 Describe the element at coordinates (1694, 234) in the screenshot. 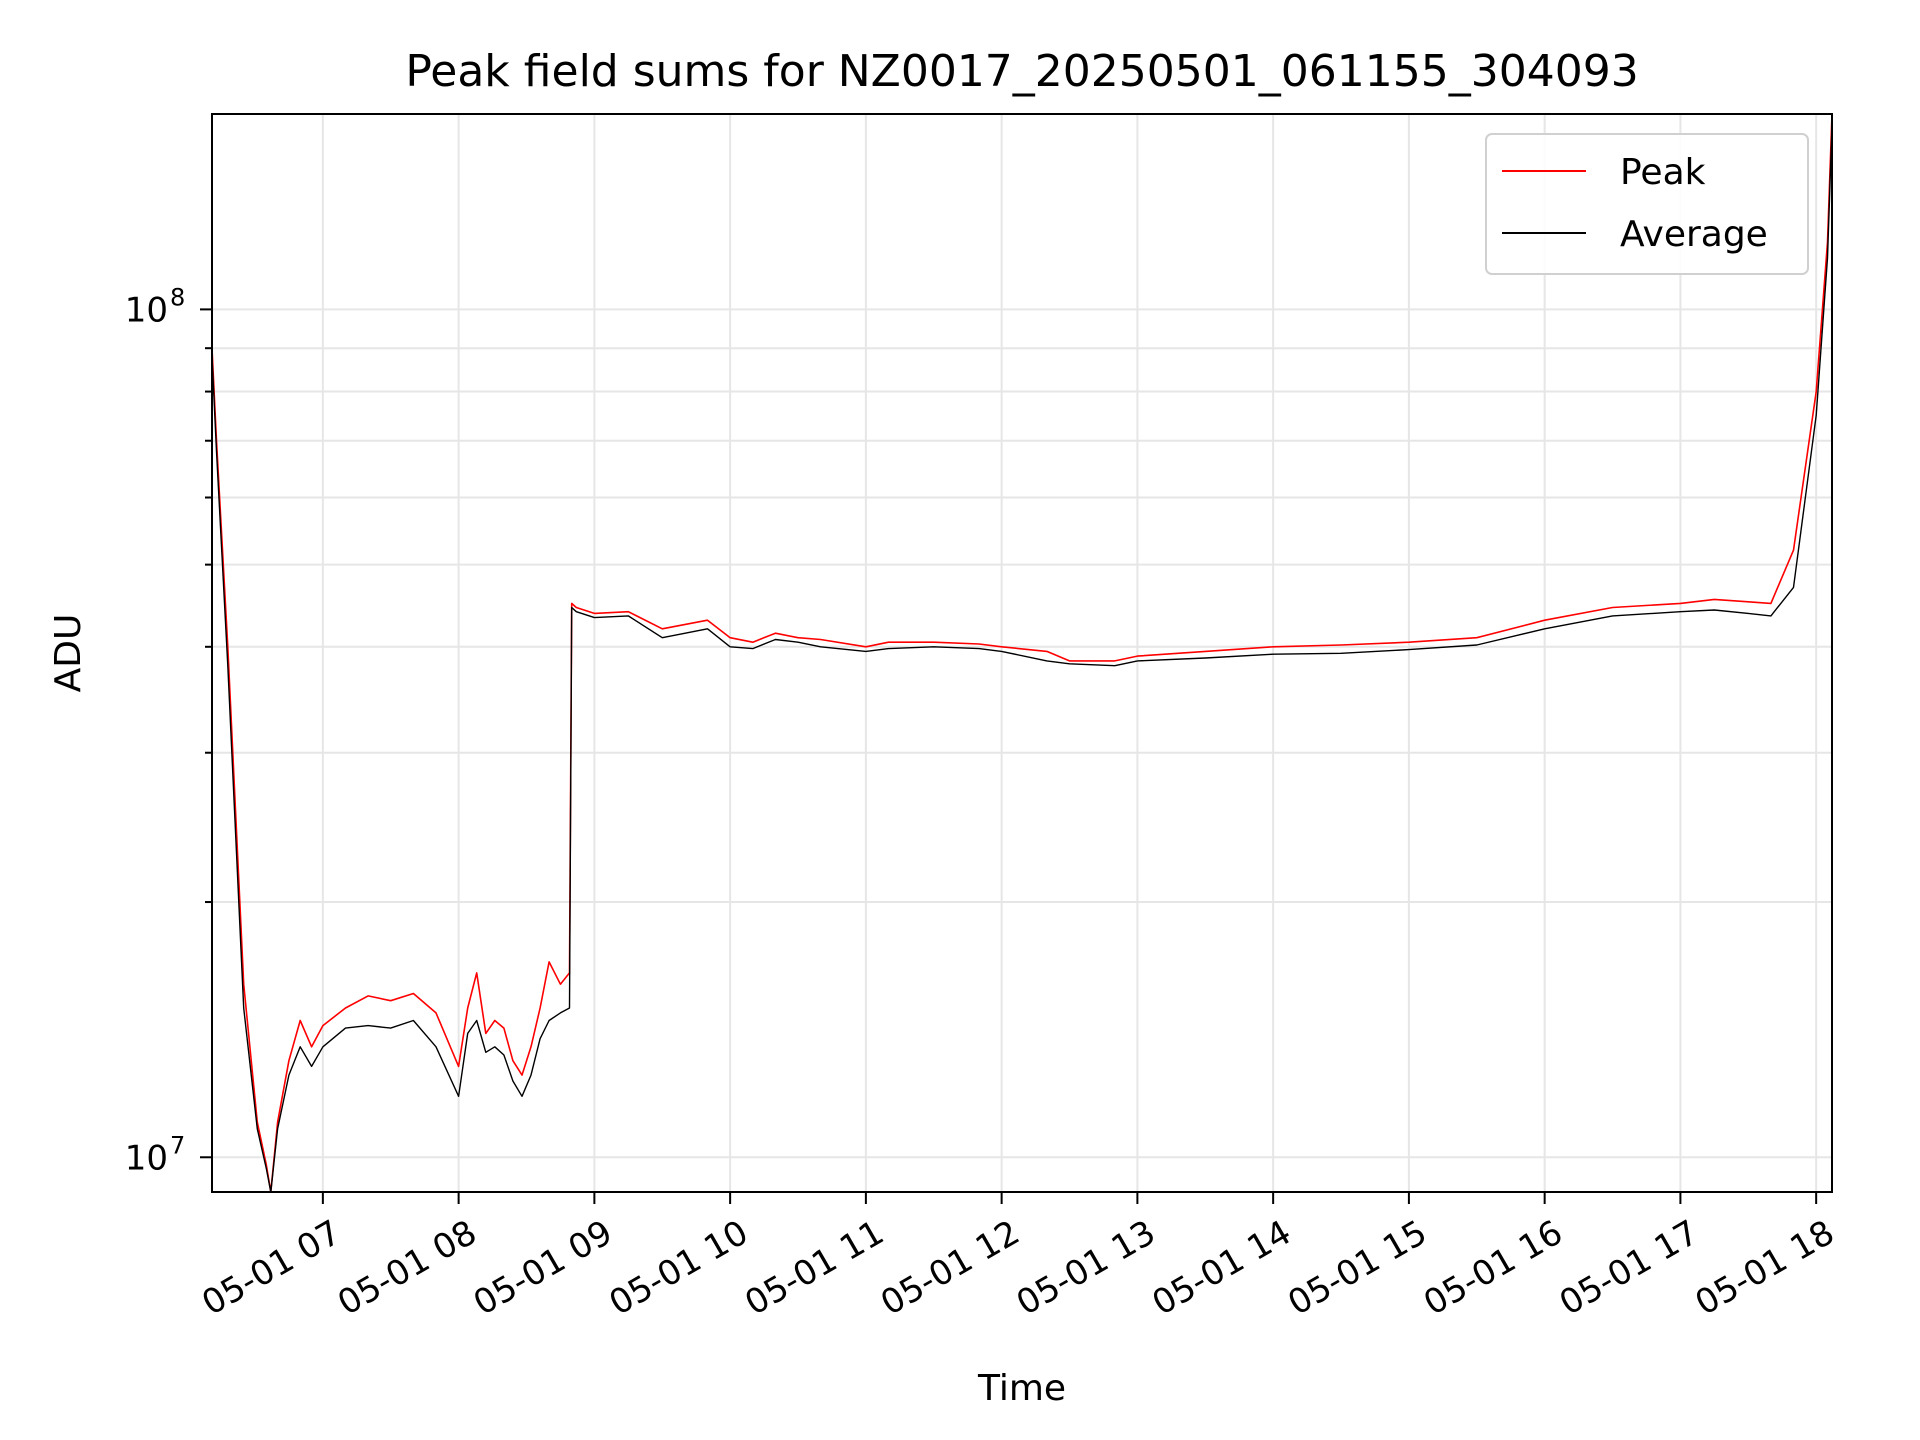

I see `legend-label-average: Average` at that location.